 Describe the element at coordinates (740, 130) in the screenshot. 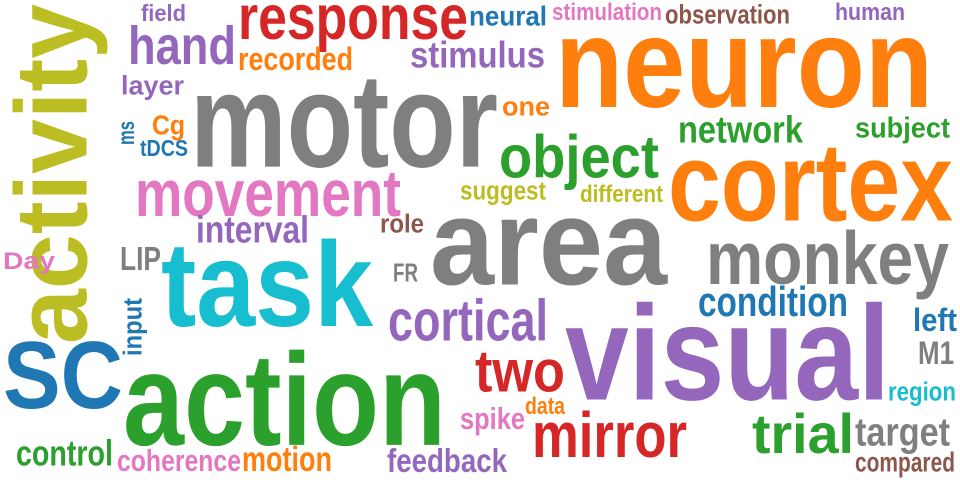

I see `word-network: network` at that location.